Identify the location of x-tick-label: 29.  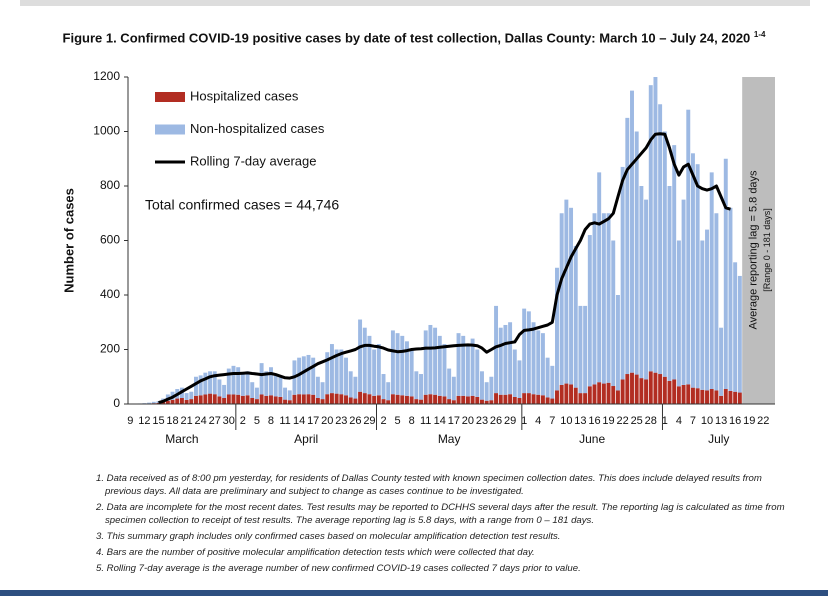
(510, 421).